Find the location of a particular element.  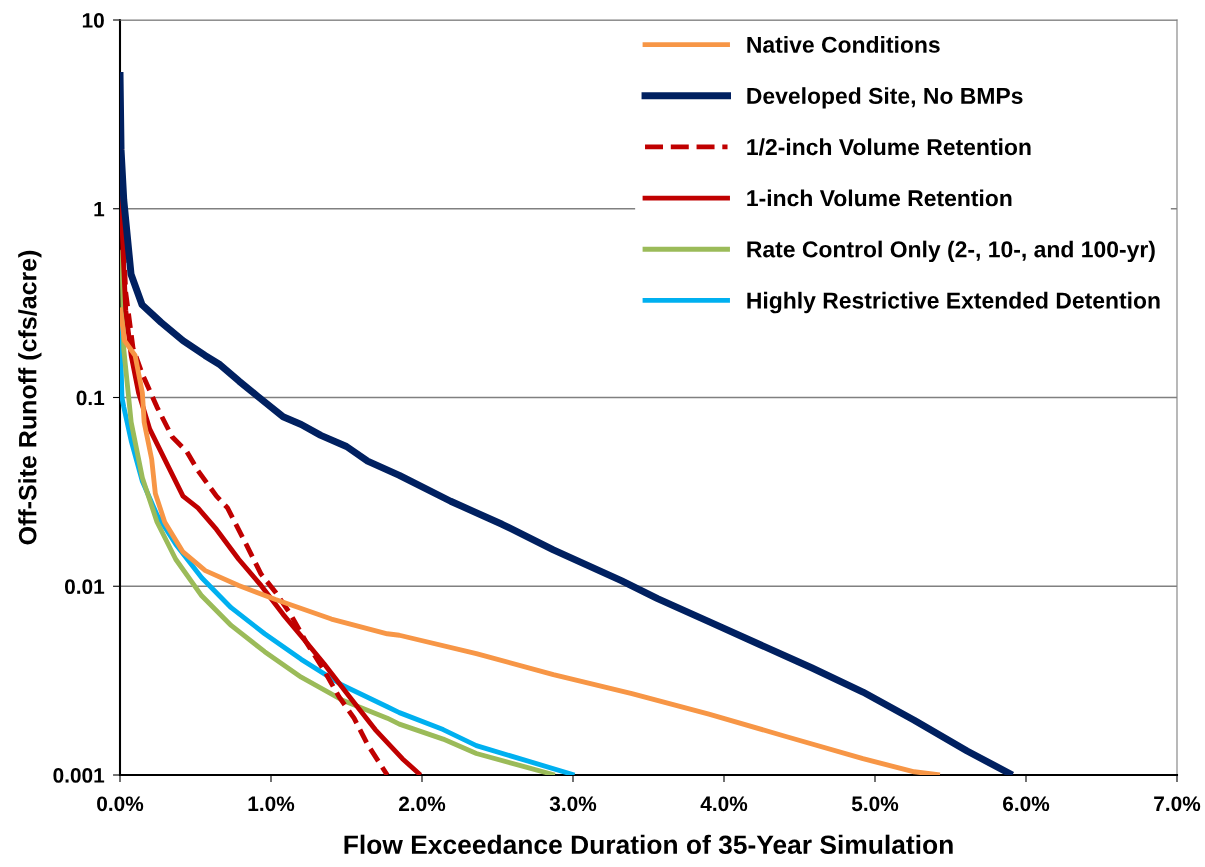

legend-label: Developed Site, No BMPs is located at coordinates (885, 98).